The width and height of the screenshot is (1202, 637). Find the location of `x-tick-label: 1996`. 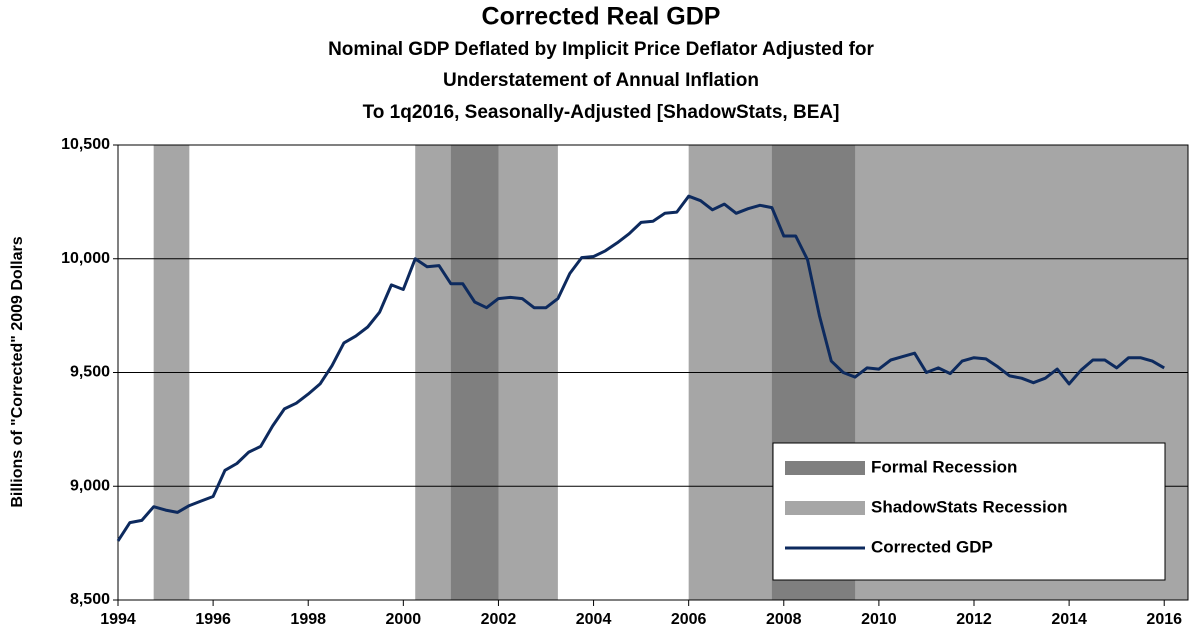

x-tick-label: 1996 is located at coordinates (213, 619).